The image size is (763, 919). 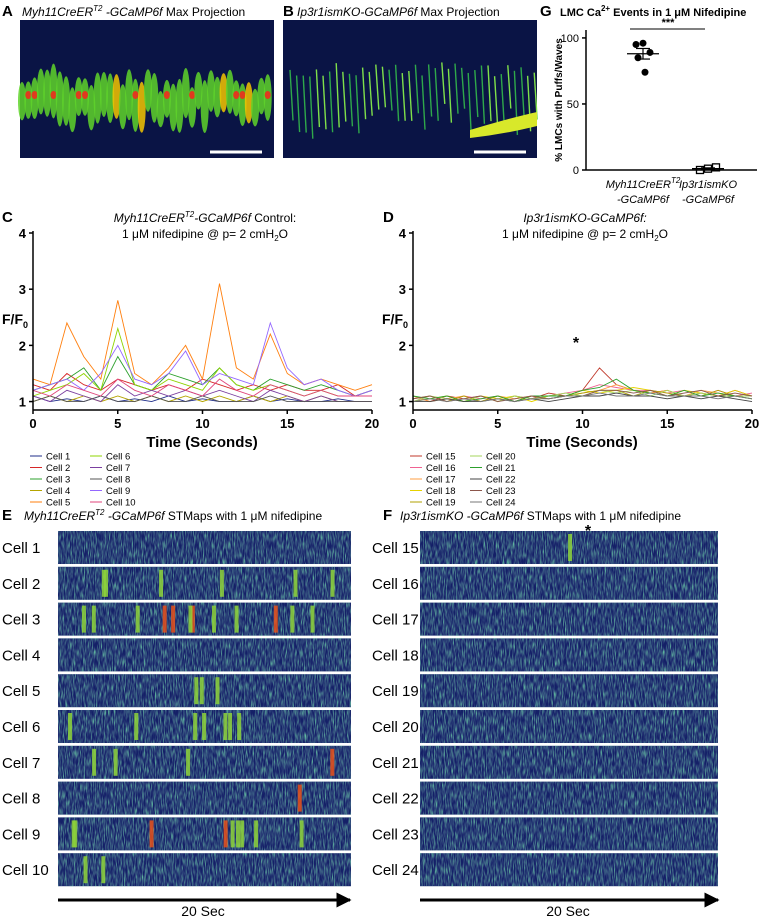 I want to click on title-sup: 2+, so click(x=605, y=8).